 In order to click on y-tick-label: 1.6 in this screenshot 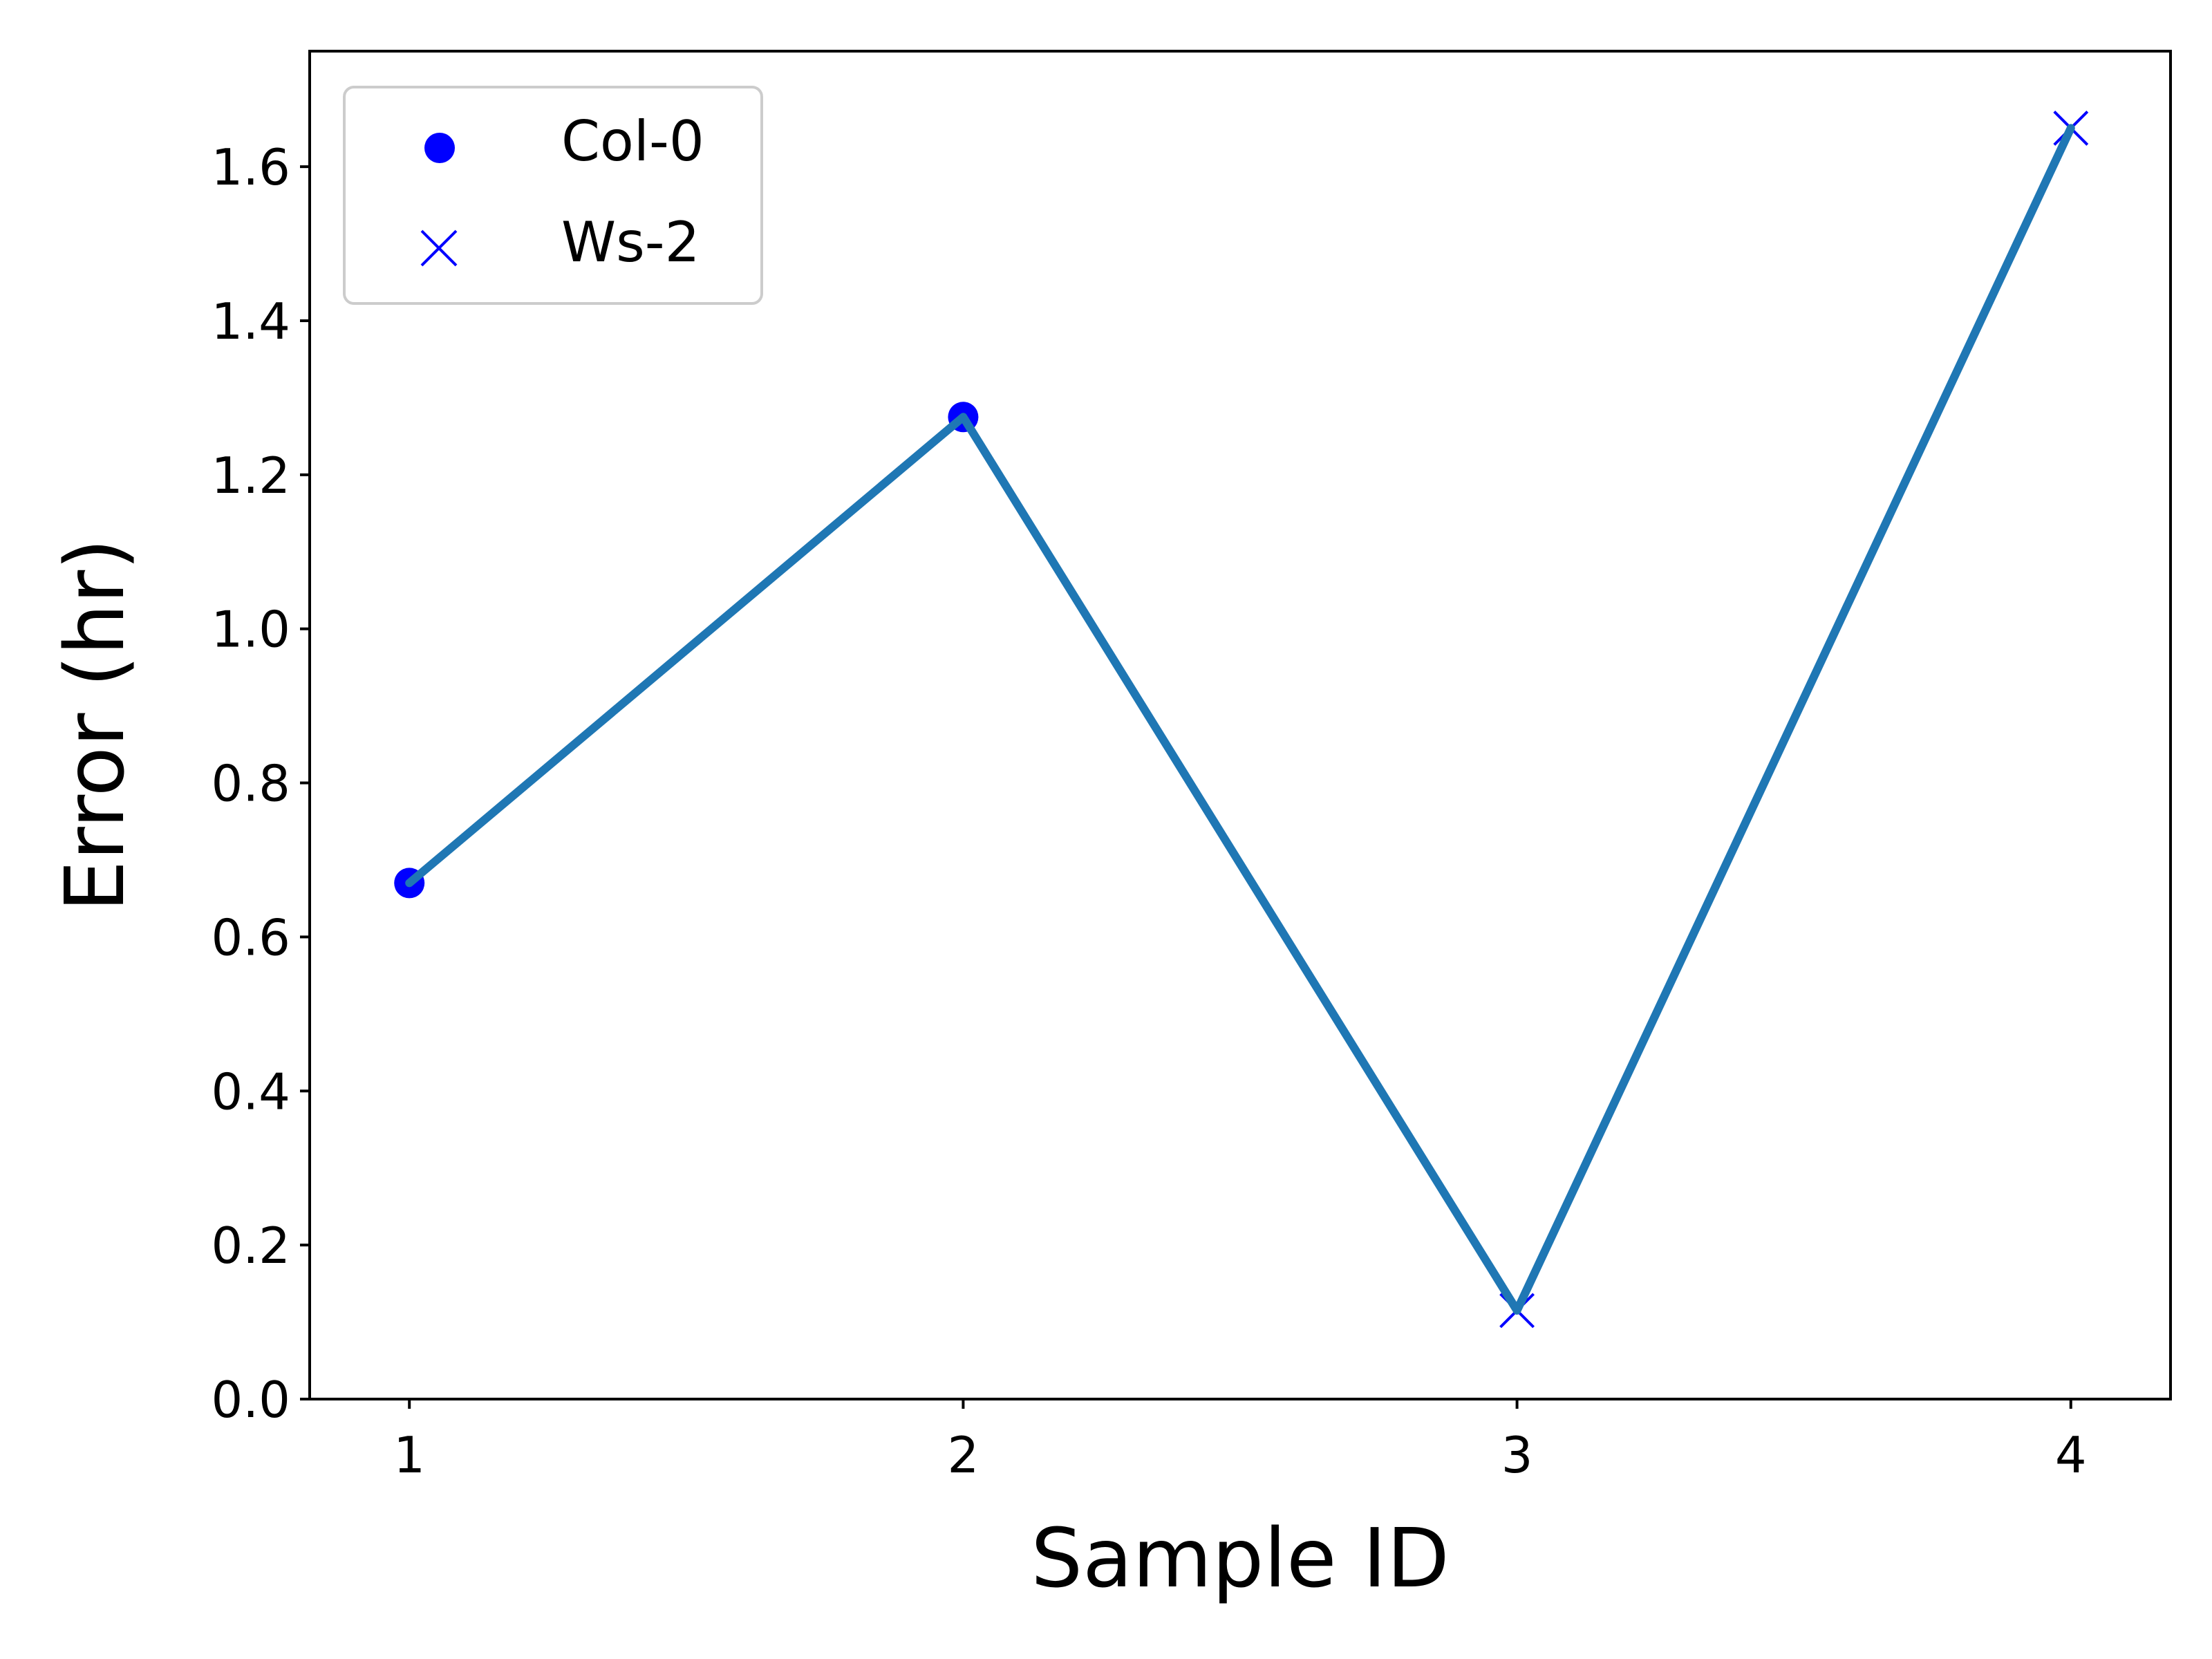, I will do `click(250, 167)`.